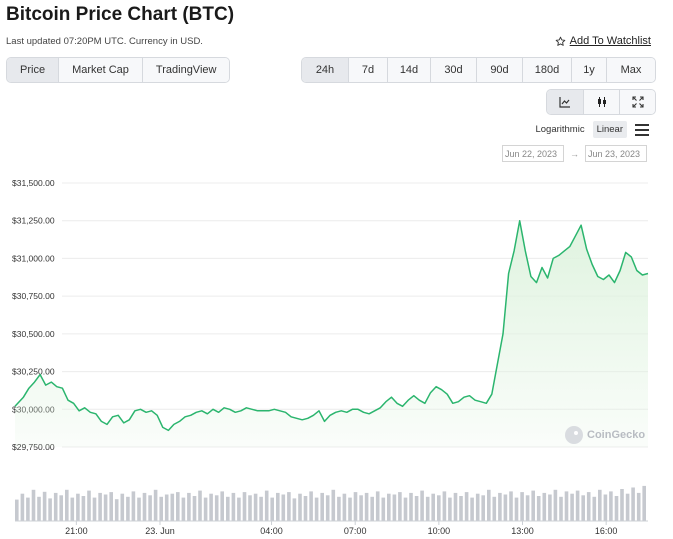 This screenshot has height=539, width=673. What do you see at coordinates (574, 435) in the screenshot?
I see `coingecko-logo-icon` at bounding box center [574, 435].